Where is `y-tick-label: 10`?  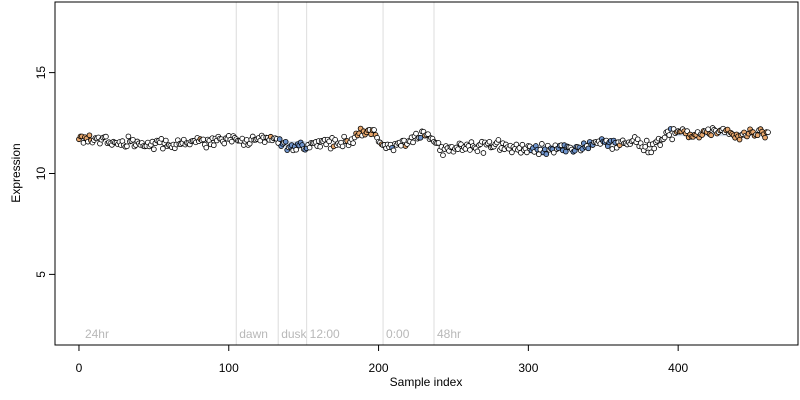 y-tick-label: 10 is located at coordinates (41, 174).